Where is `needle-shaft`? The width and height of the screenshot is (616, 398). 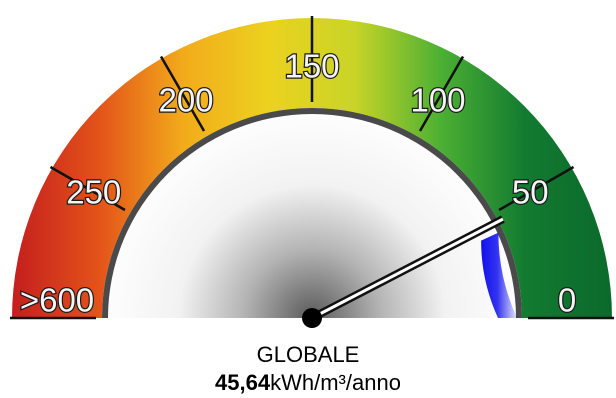
needle-shaft is located at coordinates (407, 268).